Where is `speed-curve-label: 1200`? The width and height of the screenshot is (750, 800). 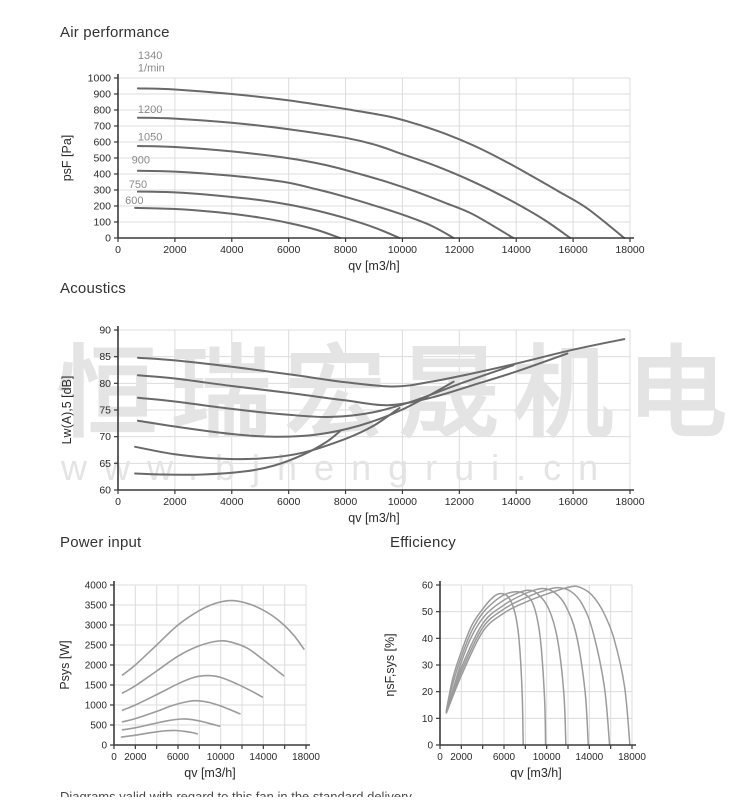
speed-curve-label: 1200 is located at coordinates (150, 110).